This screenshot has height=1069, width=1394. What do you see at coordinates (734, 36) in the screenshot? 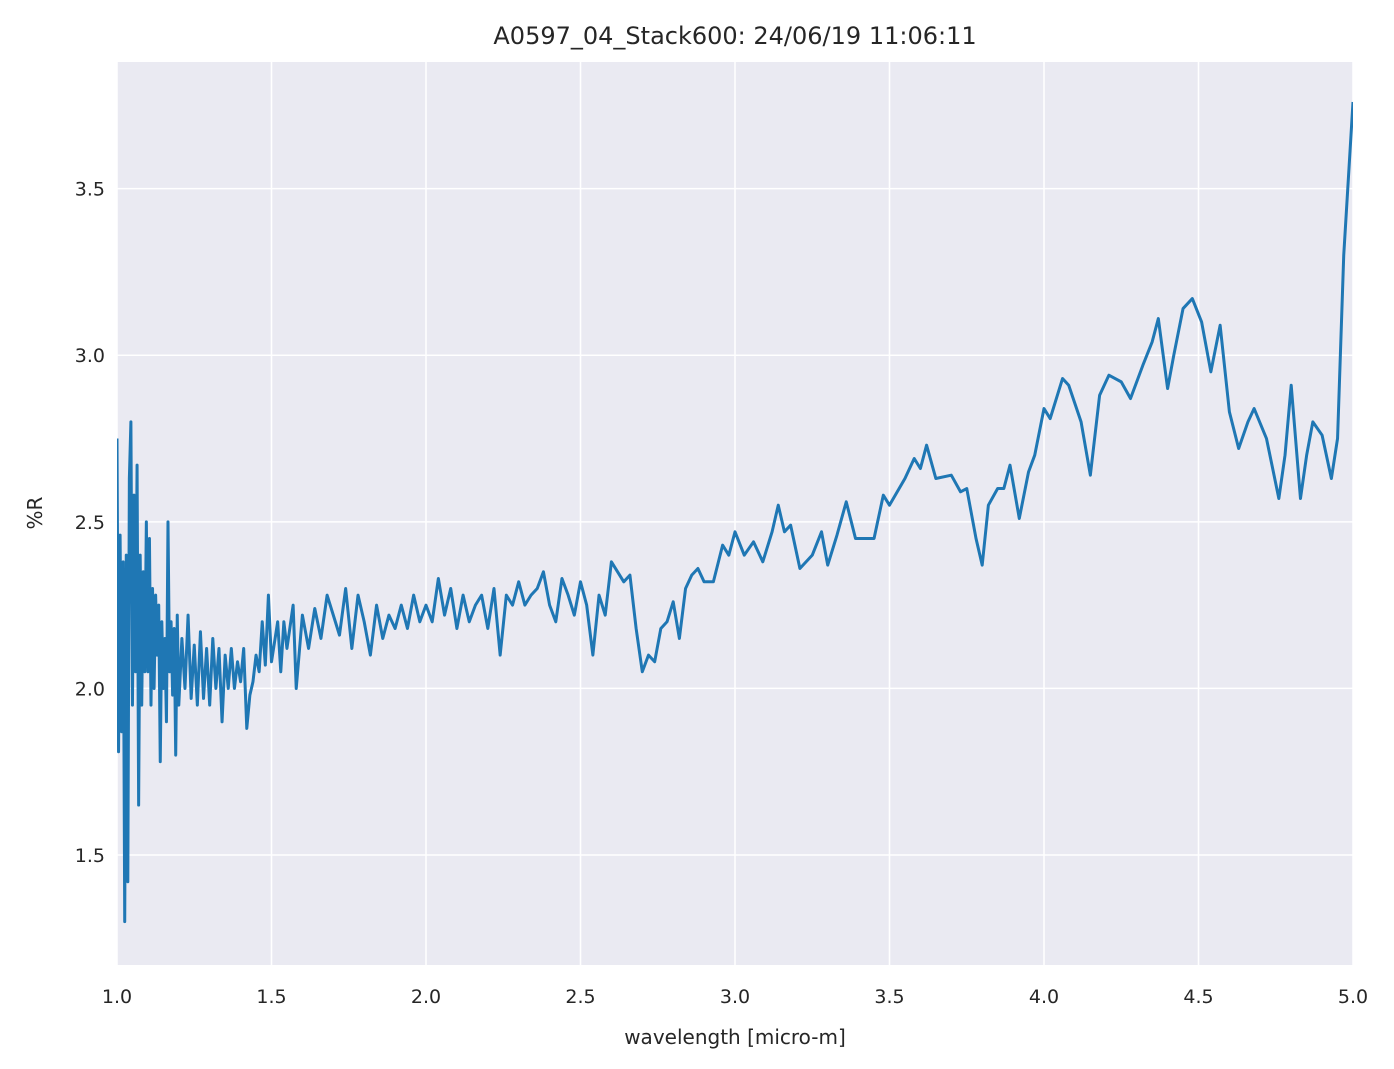
I see `chart-title: A0597_04_Stack600: 24/06/19 11:06:11` at bounding box center [734, 36].